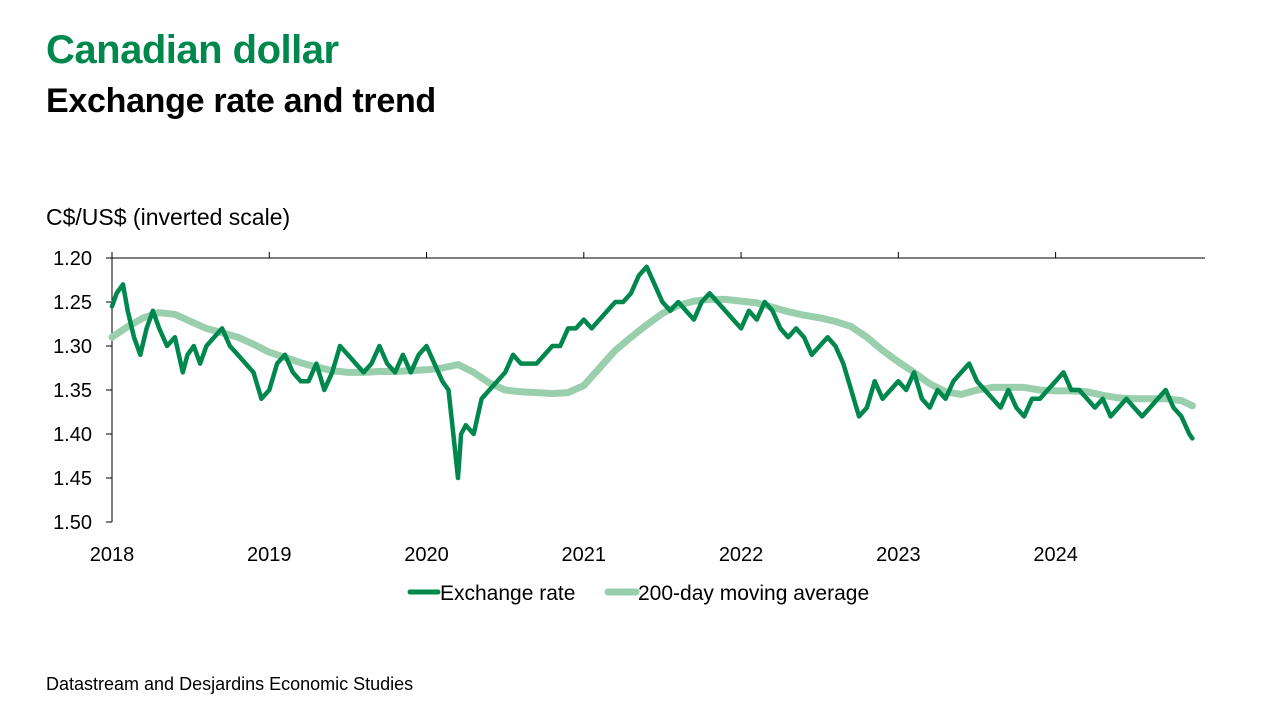 The height and width of the screenshot is (720, 1280). Describe the element at coordinates (269, 555) in the screenshot. I see `x-tick-label: 2019` at that location.